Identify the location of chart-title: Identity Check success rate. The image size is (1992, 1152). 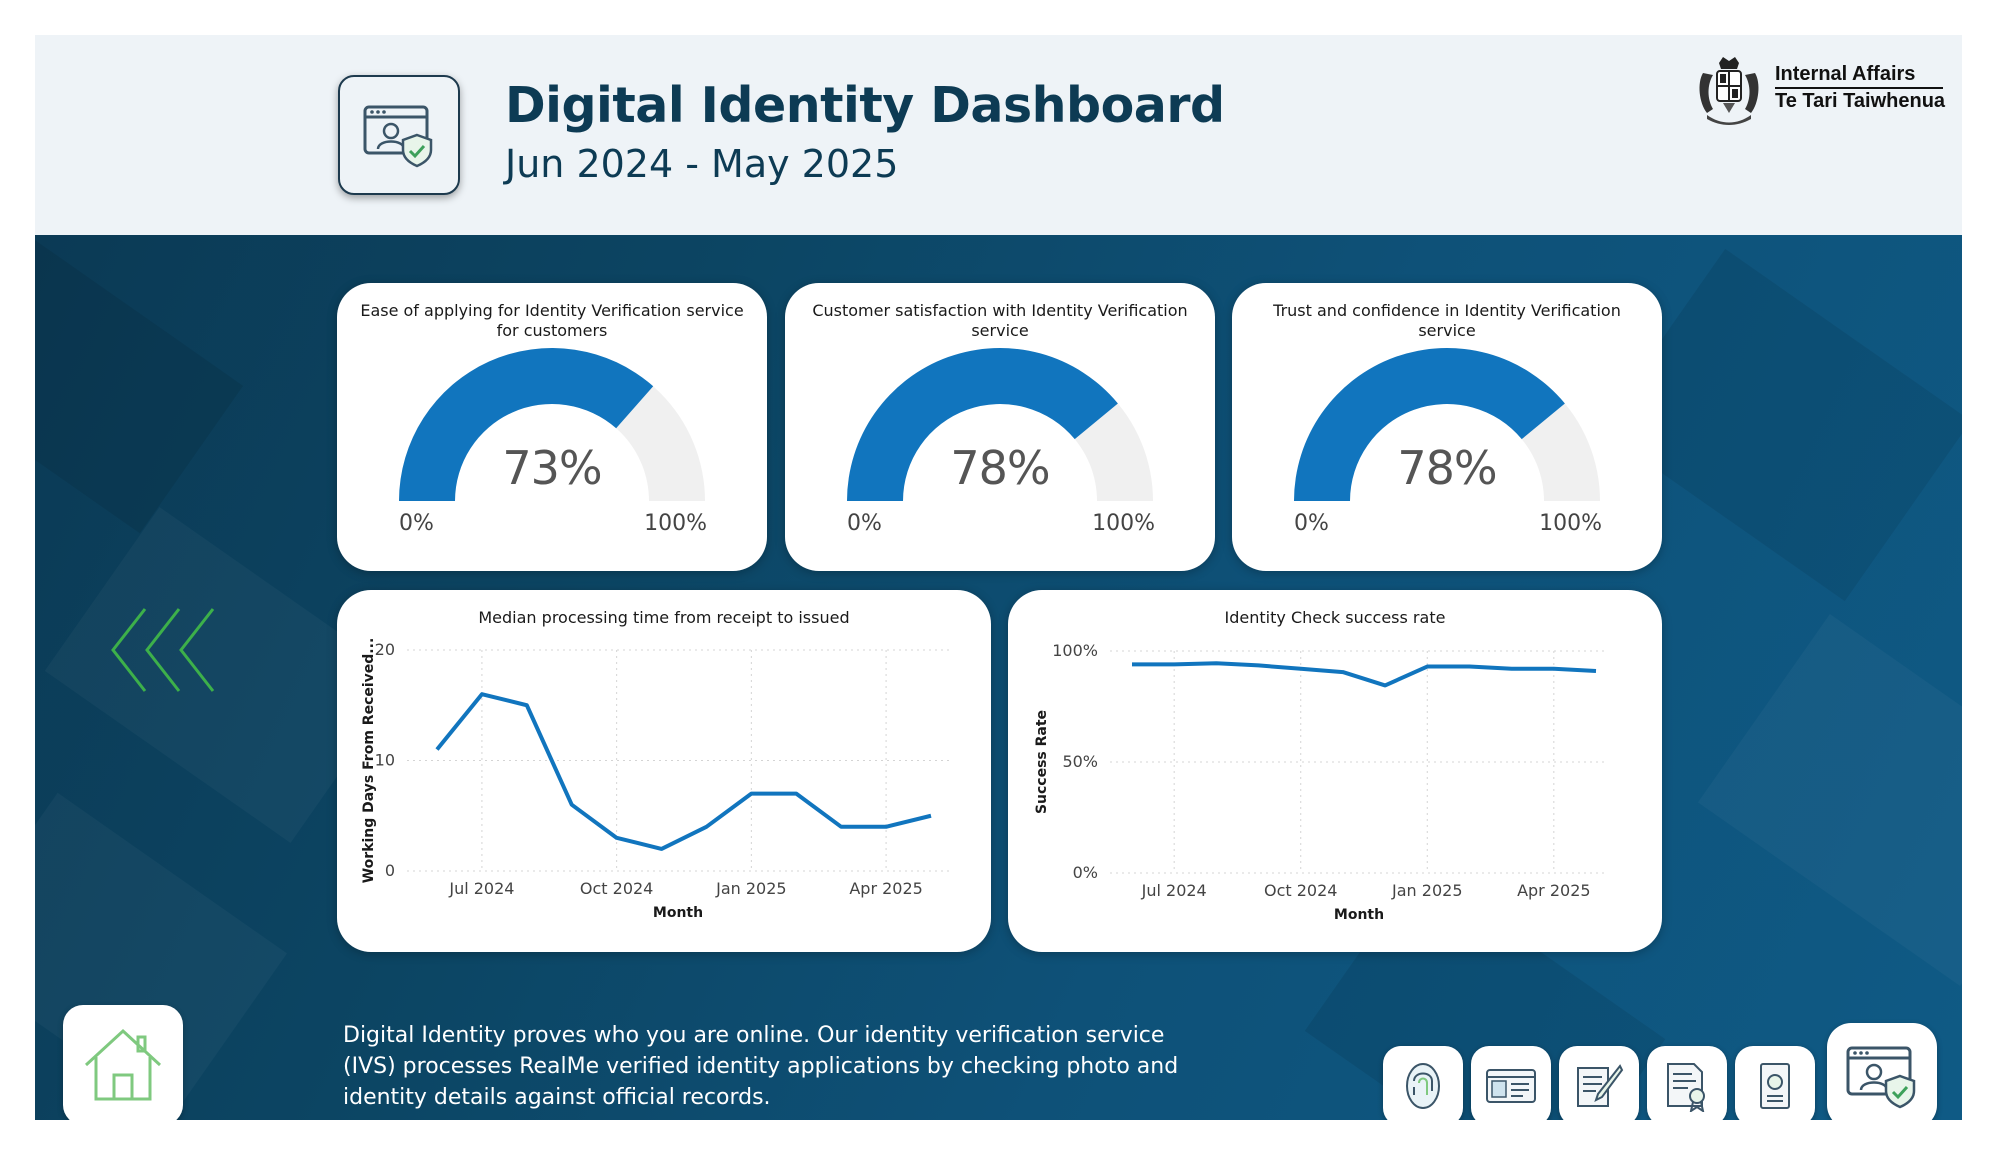
(1335, 617).